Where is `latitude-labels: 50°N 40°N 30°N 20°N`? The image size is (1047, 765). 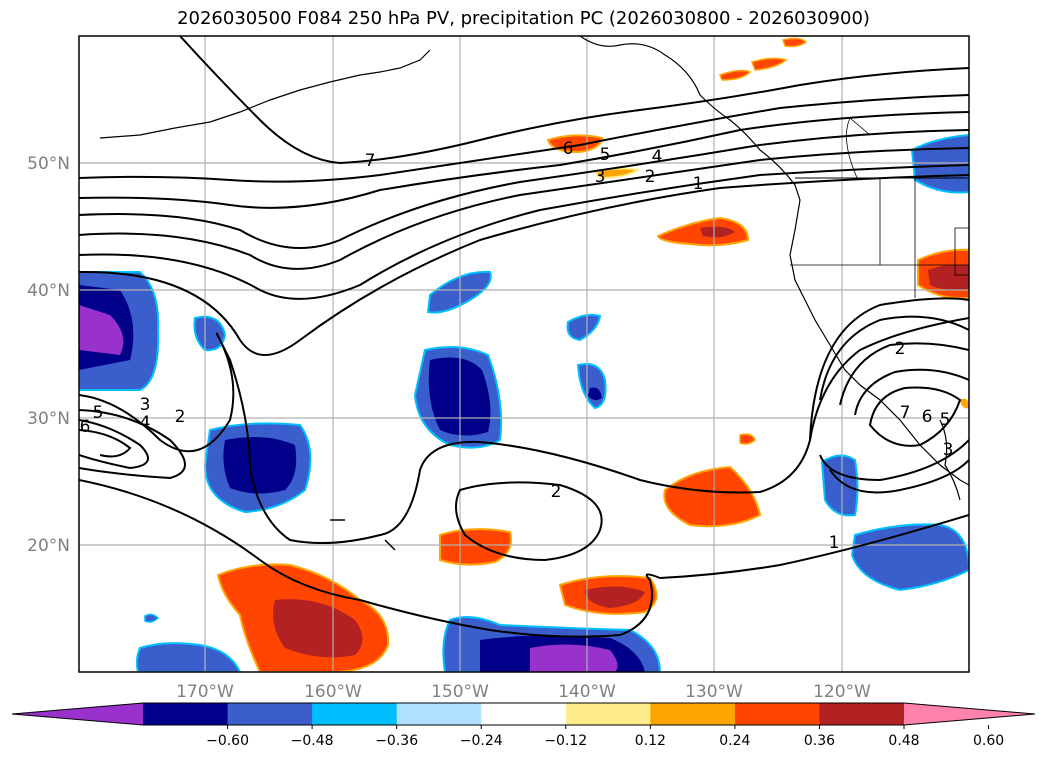 latitude-labels: 50°N 40°N 30°N 20°N is located at coordinates (48, 355).